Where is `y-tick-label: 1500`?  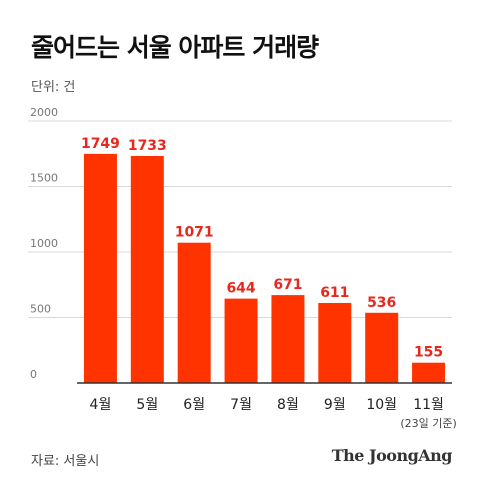
y-tick-label: 1500 is located at coordinates (44, 178).